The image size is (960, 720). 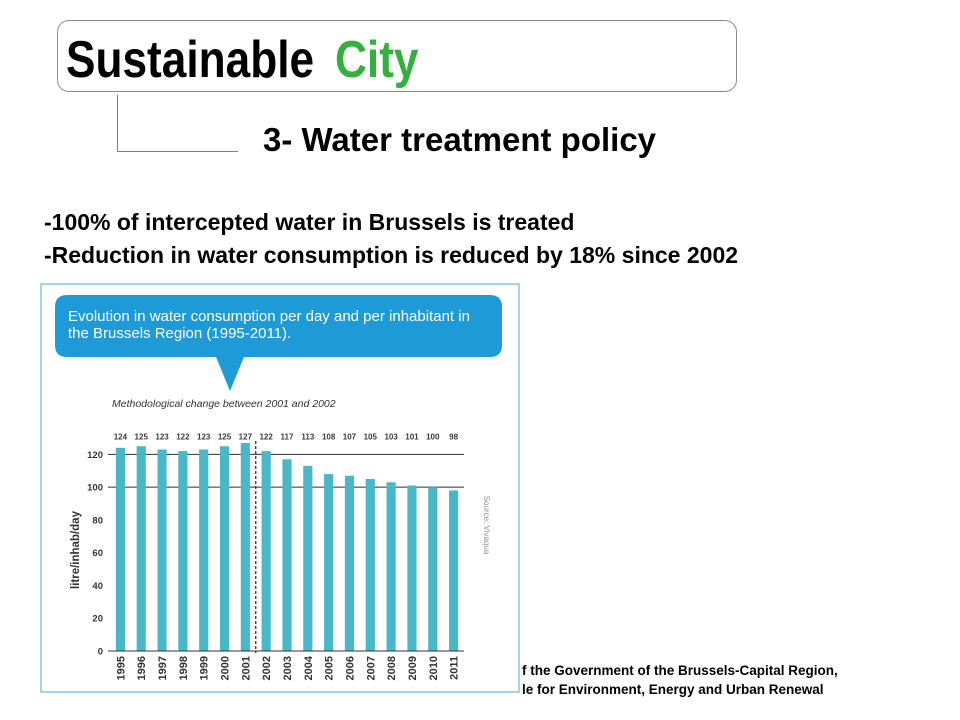 What do you see at coordinates (391, 437) in the screenshot?
I see `data-label: 103` at bounding box center [391, 437].